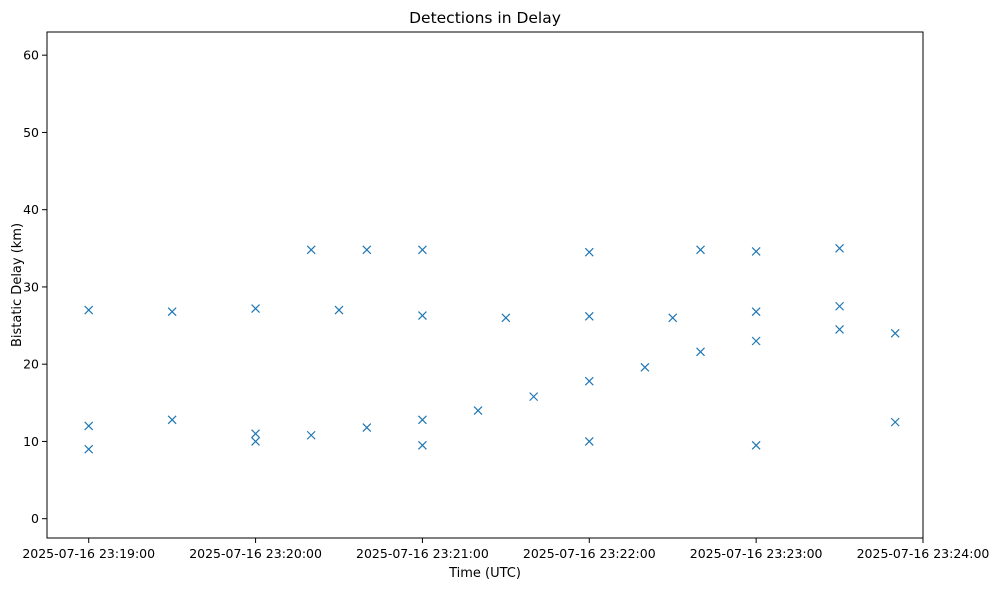 This screenshot has height=590, width=989. Describe the element at coordinates (31, 209) in the screenshot. I see `y-tick-label: 40` at that location.